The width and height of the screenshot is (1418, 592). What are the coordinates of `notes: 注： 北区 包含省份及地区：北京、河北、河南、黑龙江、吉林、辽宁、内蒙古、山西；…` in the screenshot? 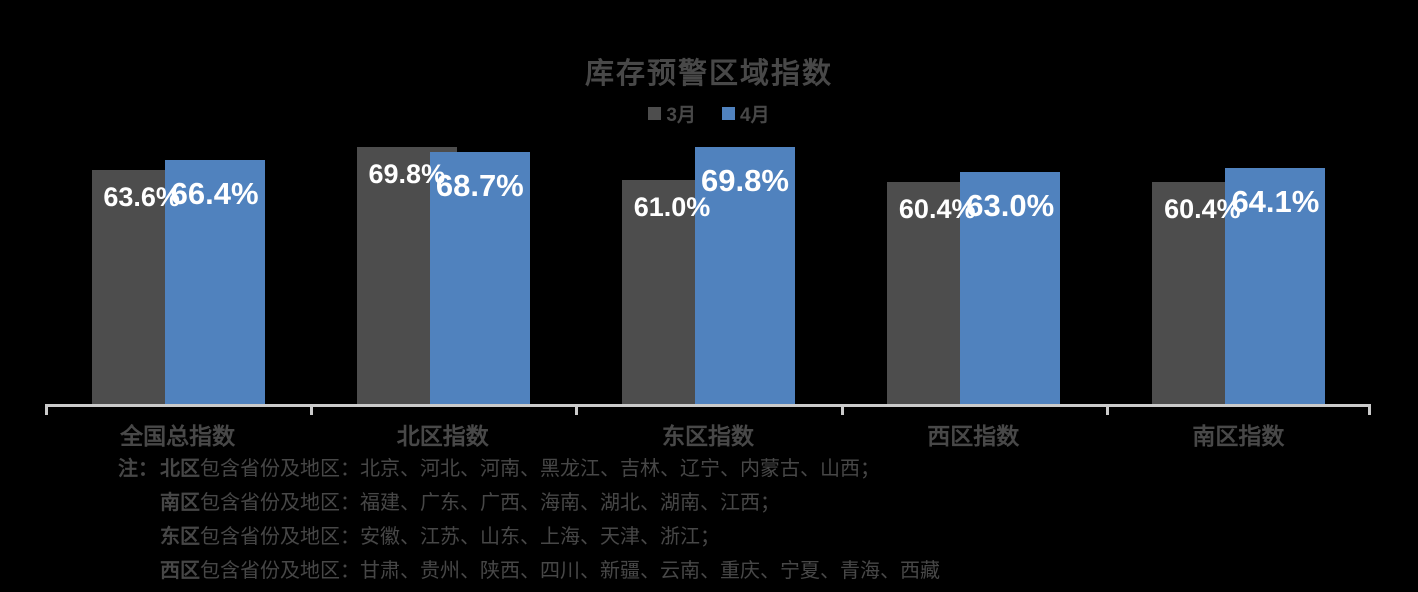 It's located at (529, 520).